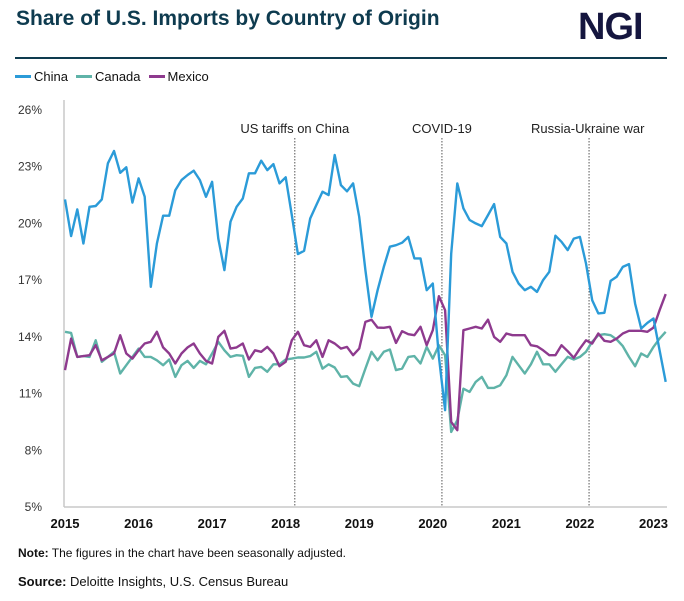 The width and height of the screenshot is (684, 601). Describe the element at coordinates (23, 76) in the screenshot. I see `legend-swatch-china` at that location.